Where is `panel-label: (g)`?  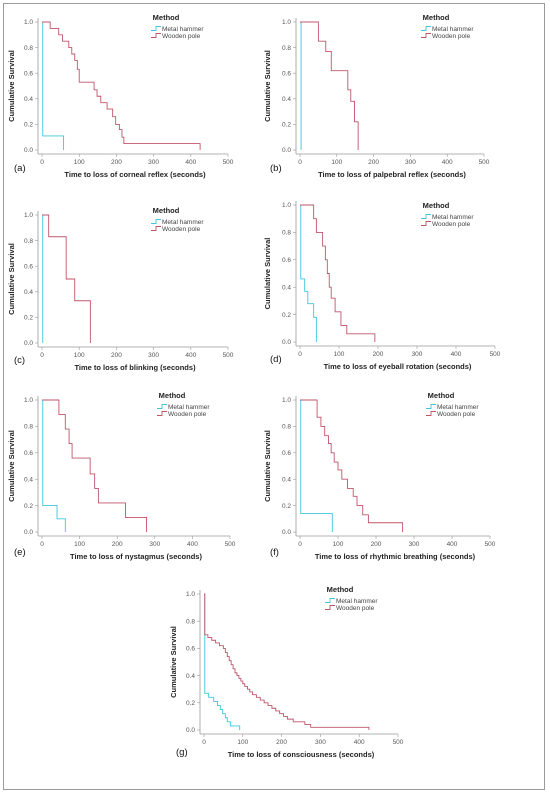
panel-label: (g) is located at coordinates (182, 752).